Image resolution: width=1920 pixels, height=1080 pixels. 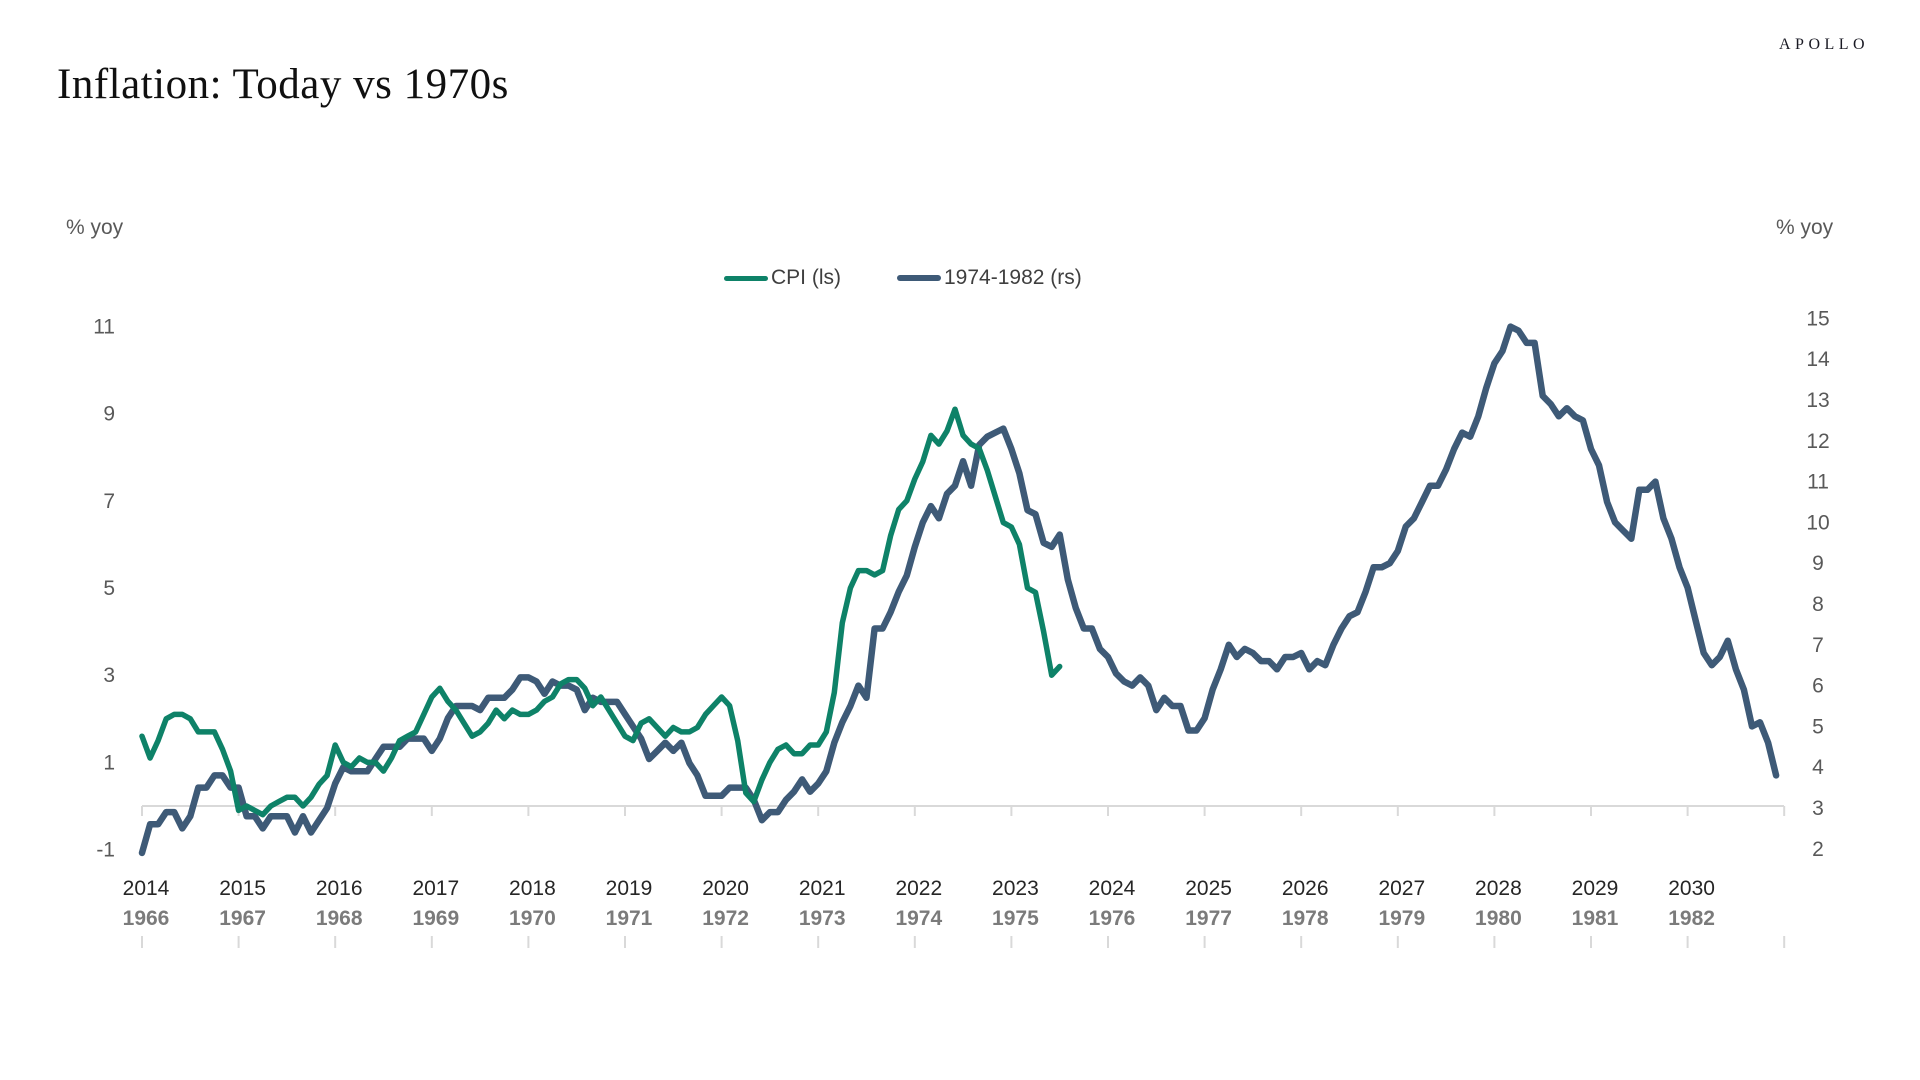 What do you see at coordinates (109, 414) in the screenshot?
I see `y-left-tick-label: 9` at bounding box center [109, 414].